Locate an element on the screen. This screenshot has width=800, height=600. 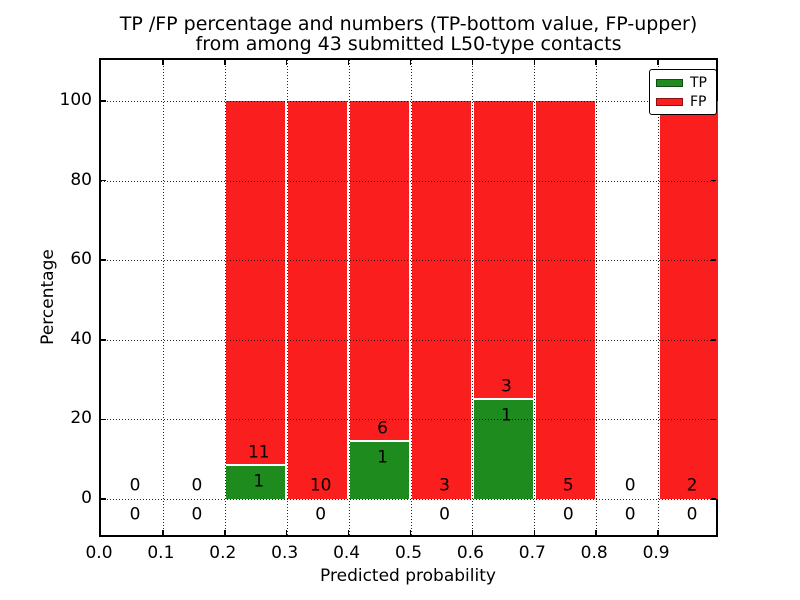
y-tick-label: 20 is located at coordinates (81, 418).